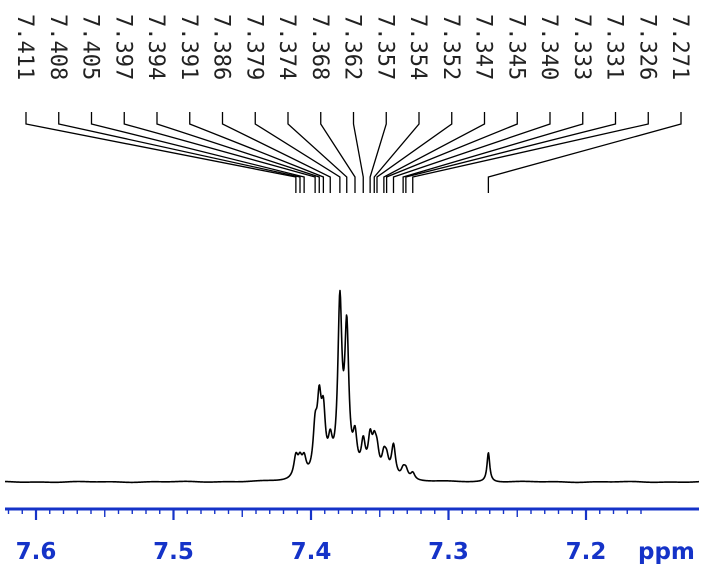 This screenshot has width=704, height=569. Describe the element at coordinates (646, 47) in the screenshot. I see `peak-label: 7.326` at that location.